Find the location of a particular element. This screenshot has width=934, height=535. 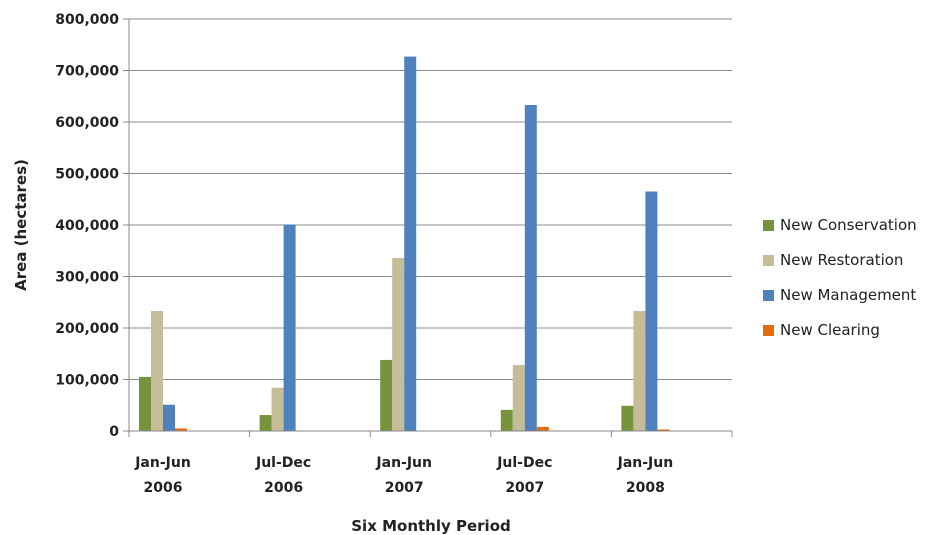

legend-label: New Restoration is located at coordinates (841, 260).